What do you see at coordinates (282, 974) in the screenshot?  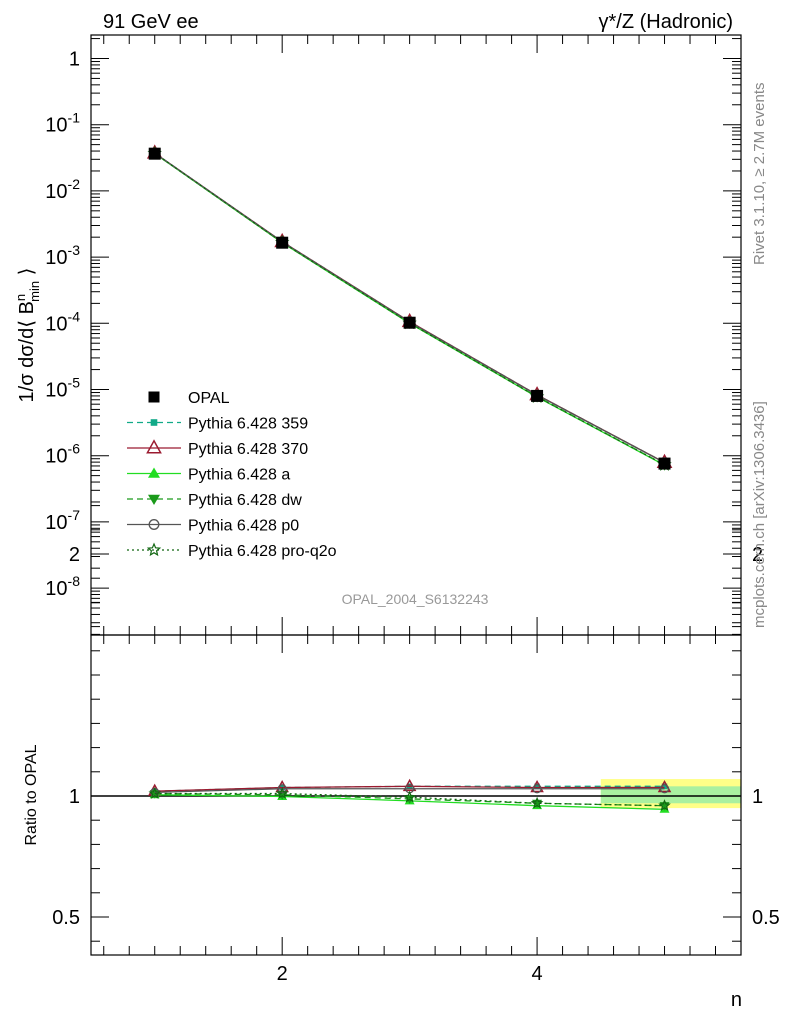 I see `x-tick-label: 2` at bounding box center [282, 974].